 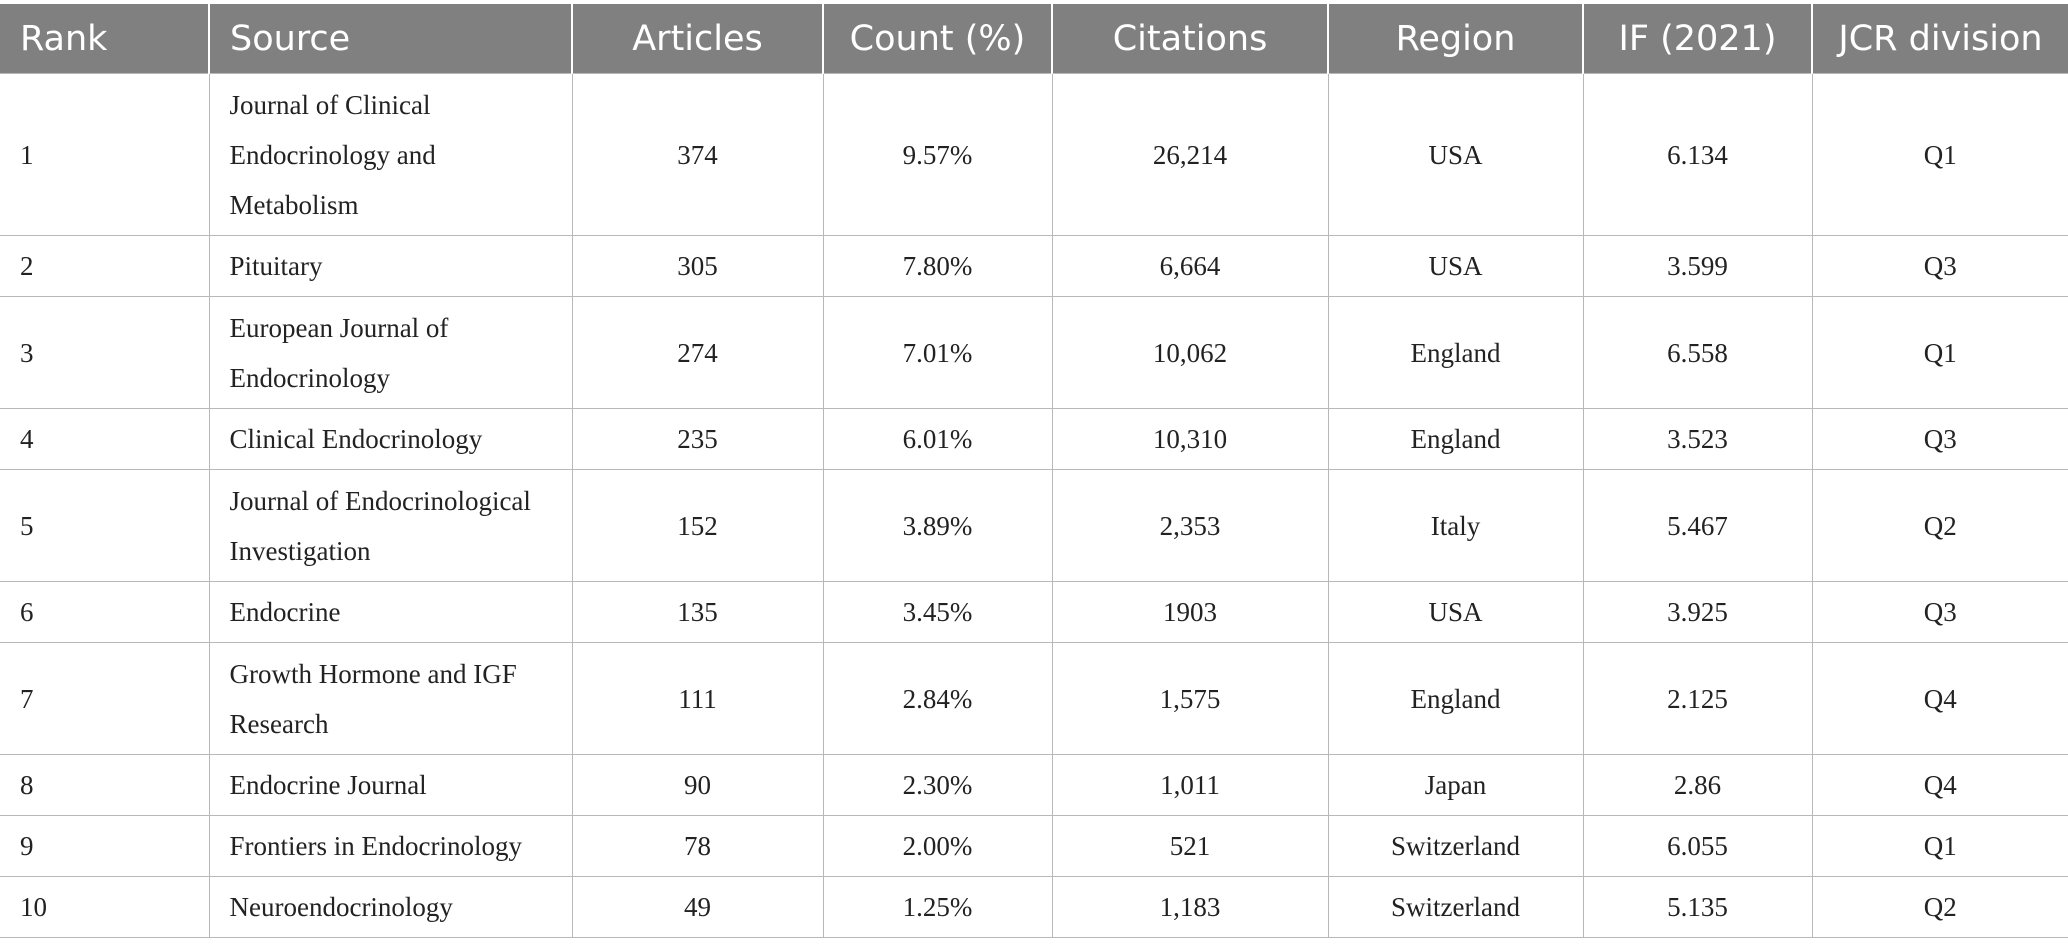 I want to click on cell-source: Endocrine, so click(x=390, y=612).